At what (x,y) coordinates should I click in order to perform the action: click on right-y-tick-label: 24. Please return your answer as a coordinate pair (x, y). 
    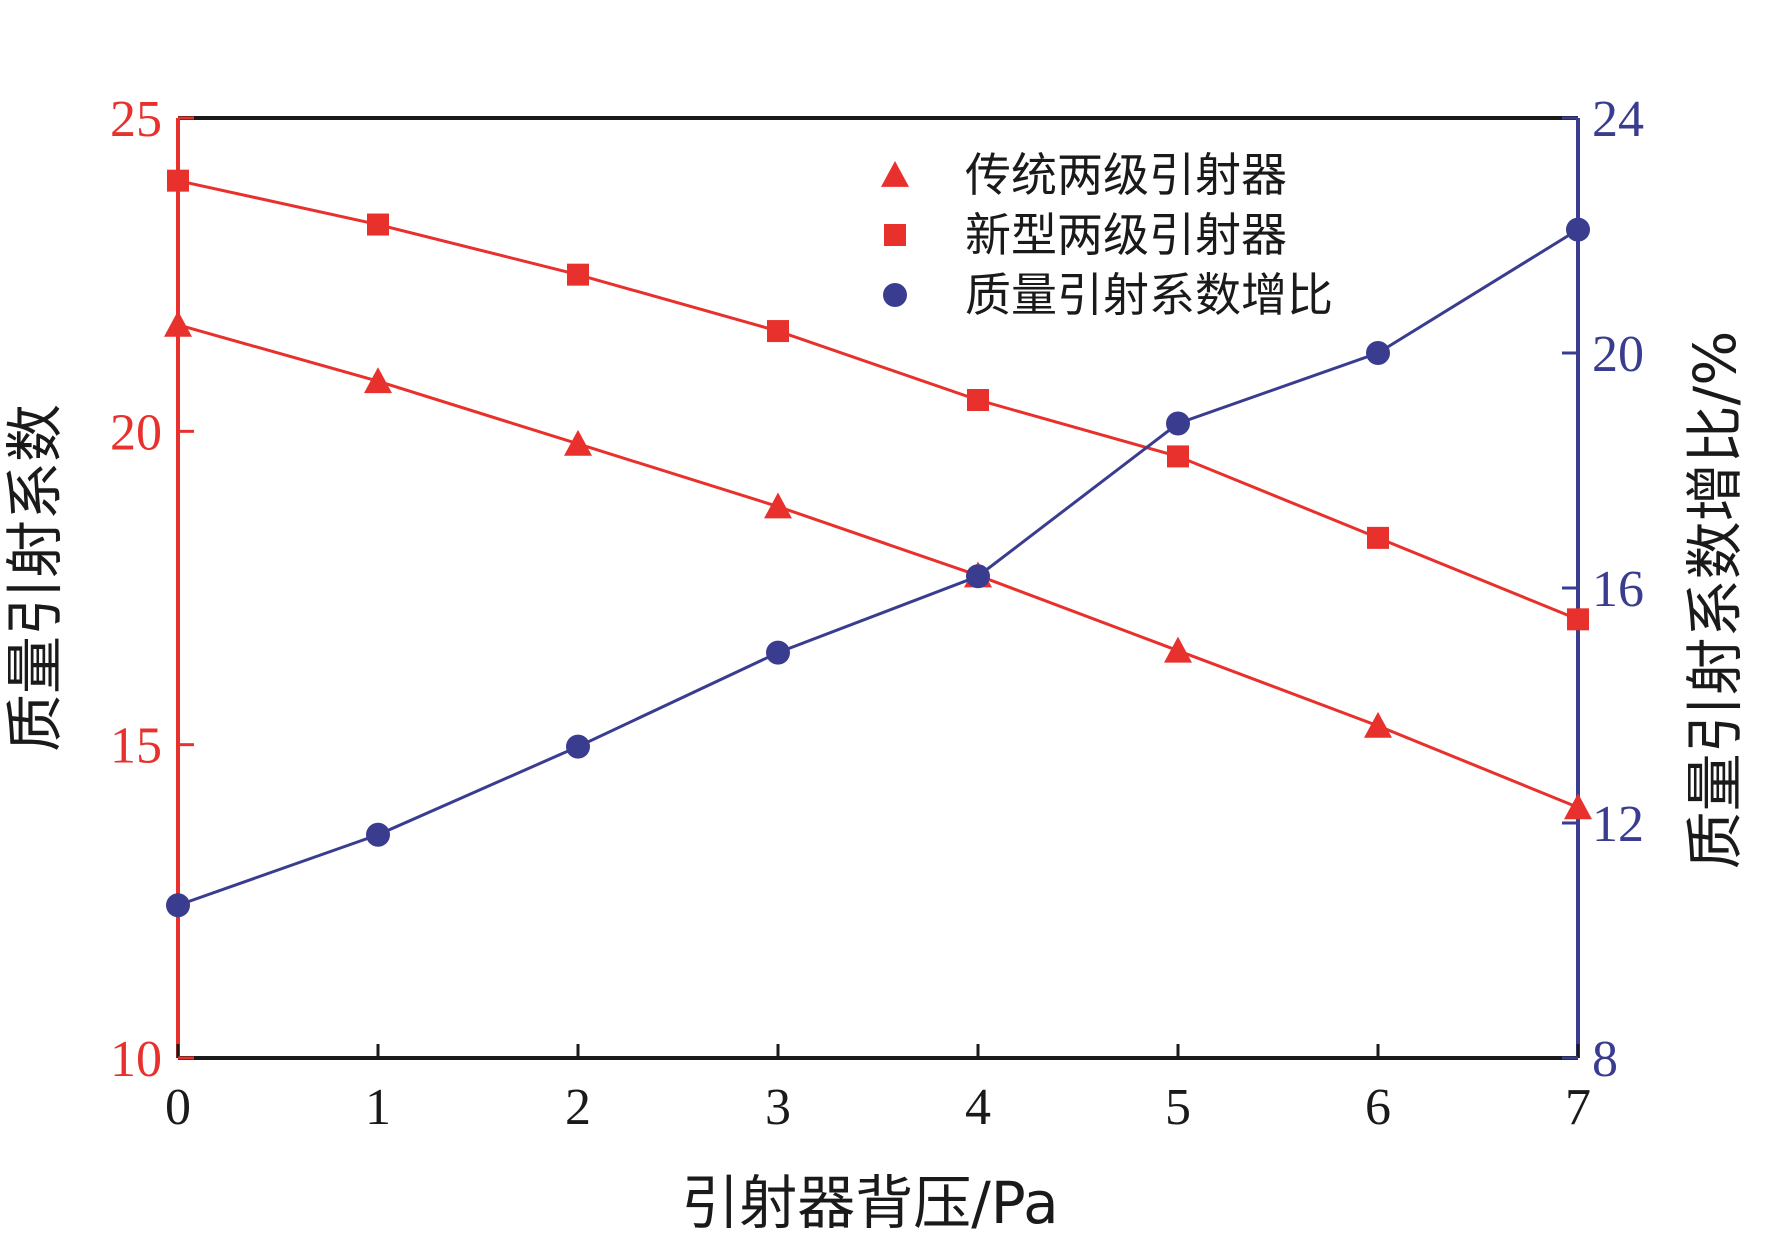
    Looking at the image, I should click on (1618, 119).